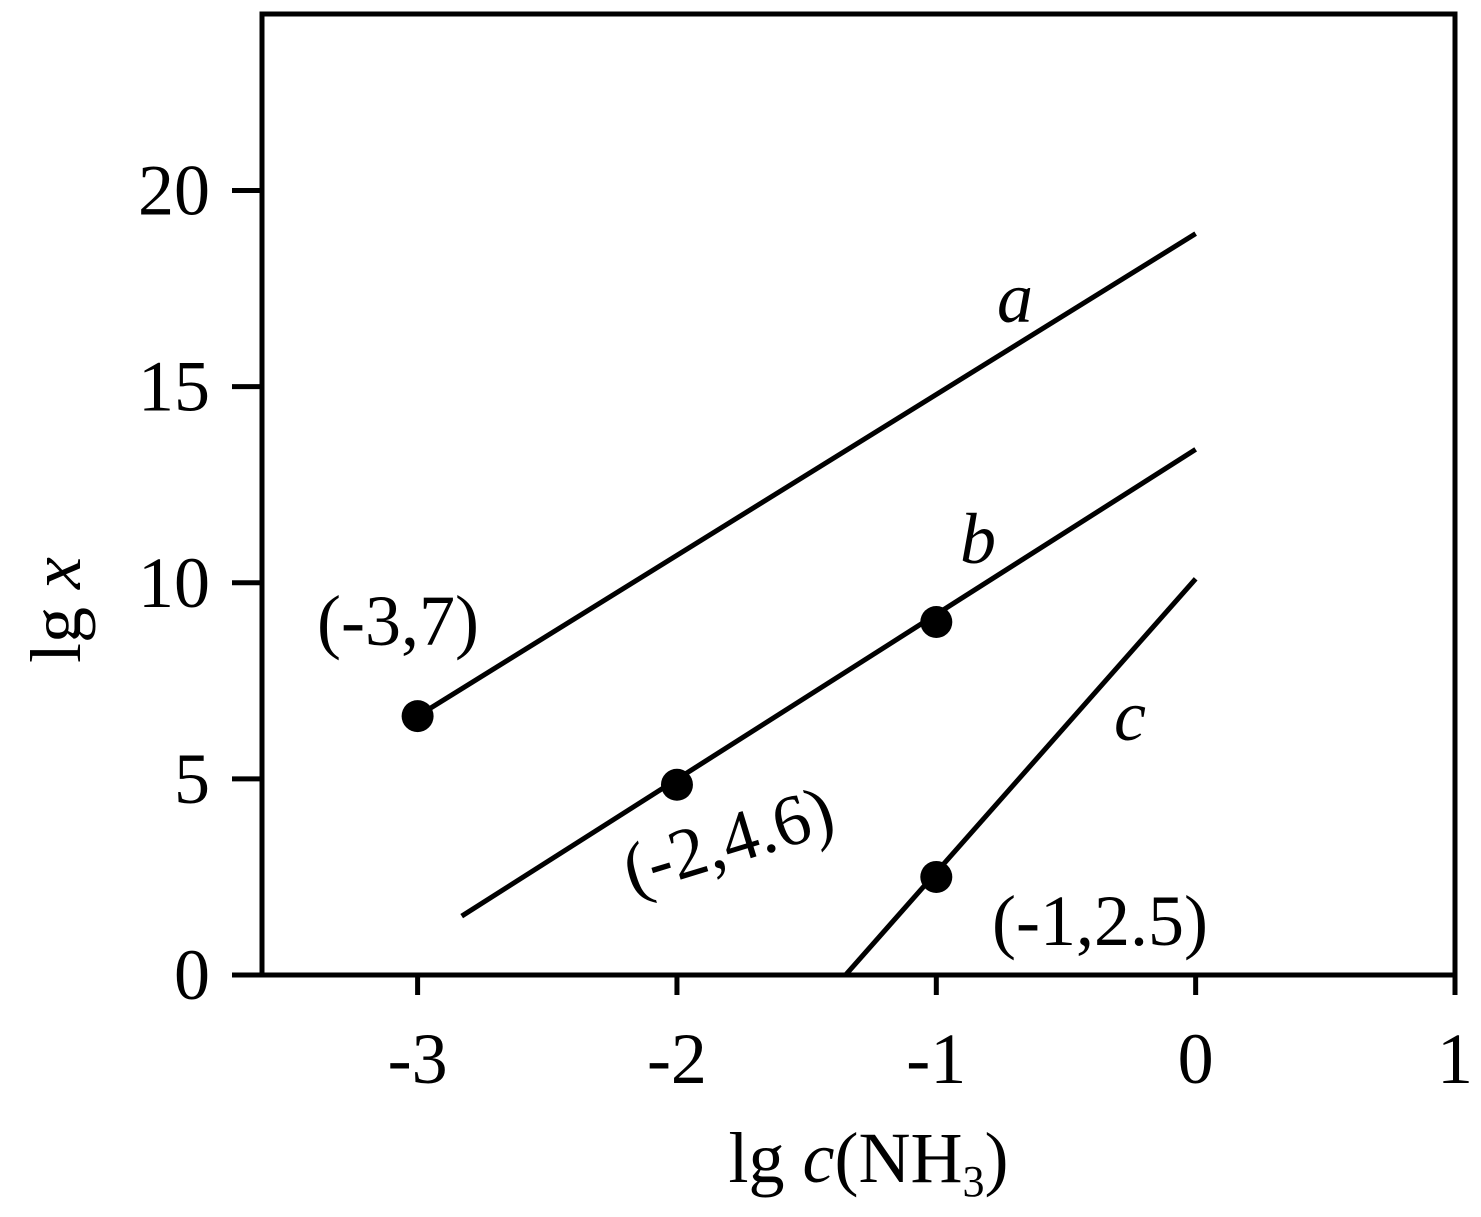 The image size is (1481, 1217). What do you see at coordinates (398, 621) in the screenshot?
I see `data-point-label: (-3,7)` at bounding box center [398, 621].